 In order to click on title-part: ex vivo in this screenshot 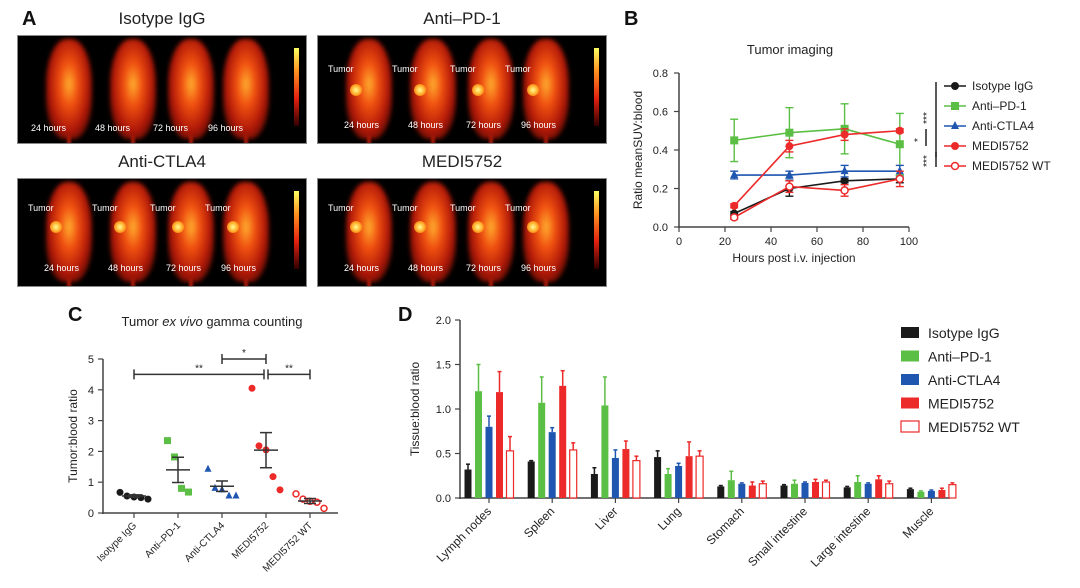, I will do `click(182, 321)`.